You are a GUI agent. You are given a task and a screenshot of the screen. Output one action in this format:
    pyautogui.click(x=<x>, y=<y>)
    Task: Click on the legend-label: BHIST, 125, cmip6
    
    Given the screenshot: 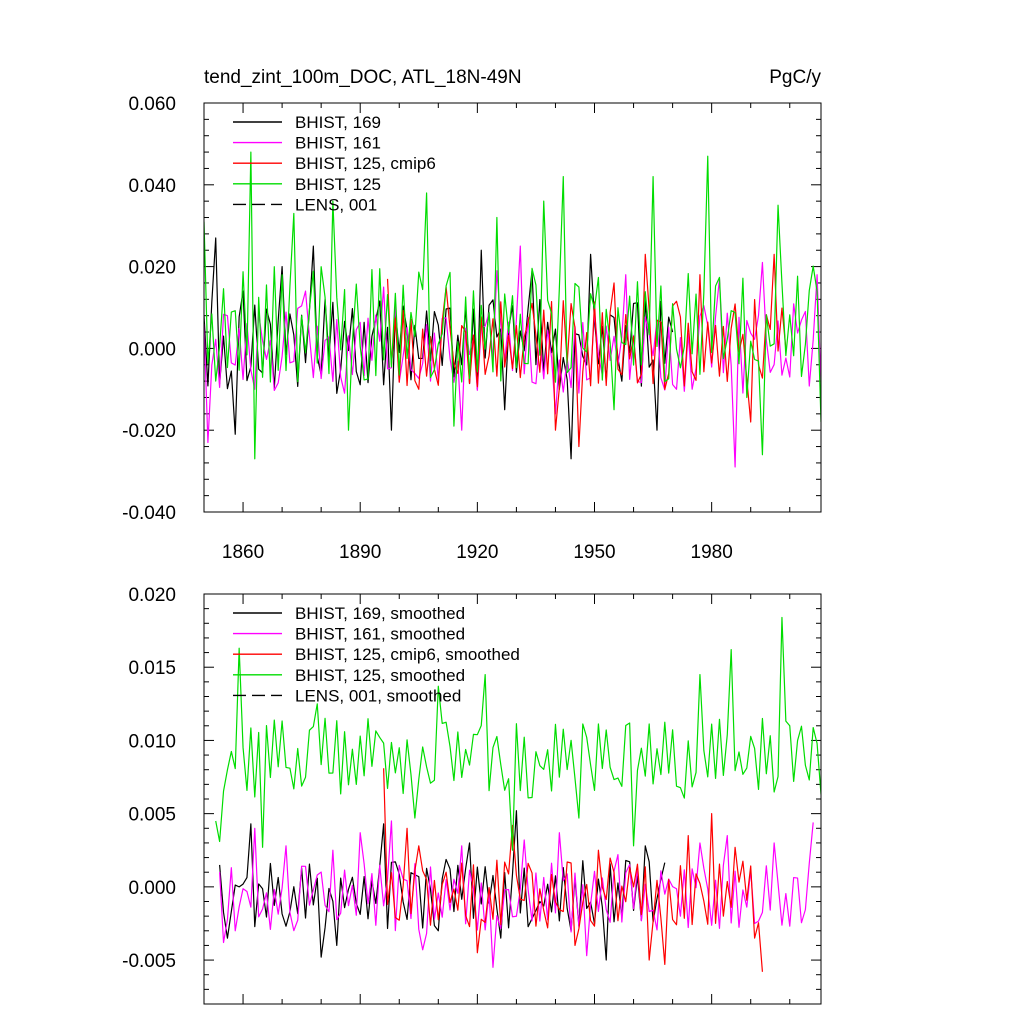 What is the action you would take?
    pyautogui.click(x=365, y=163)
    